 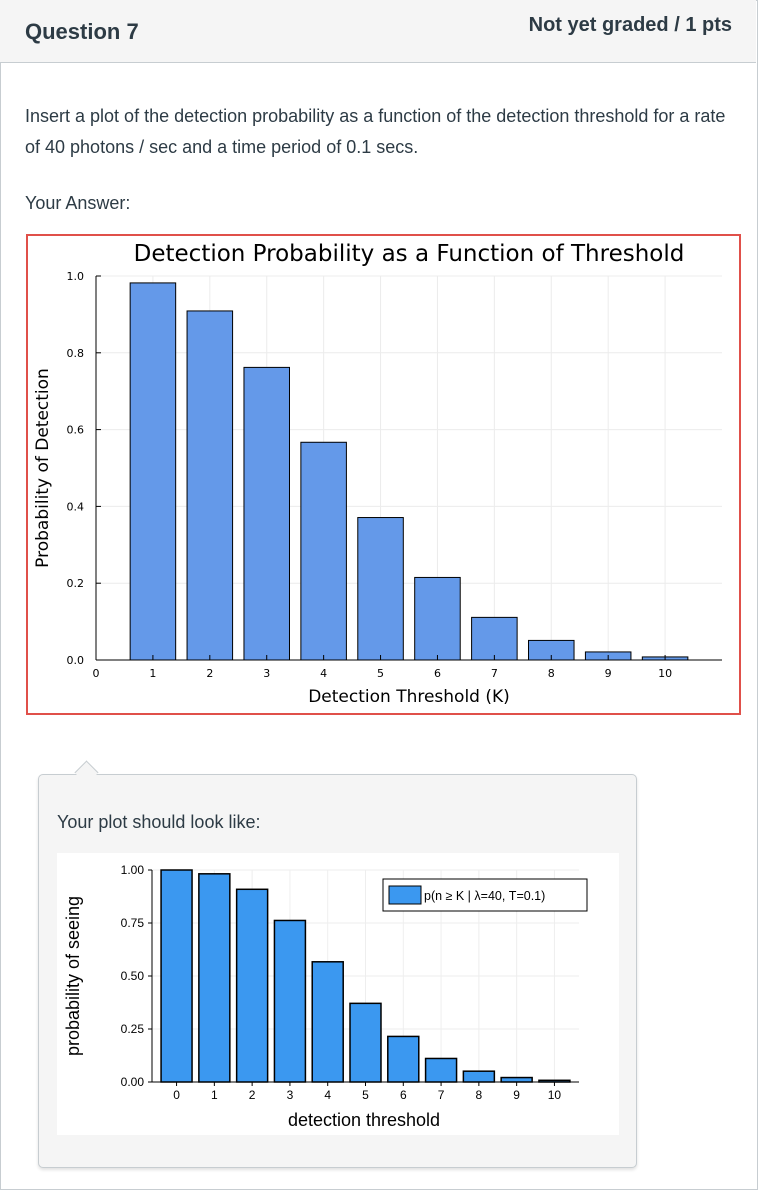 What do you see at coordinates (409, 697) in the screenshot?
I see `x-axis-title: Detection Threshold (K)` at bounding box center [409, 697].